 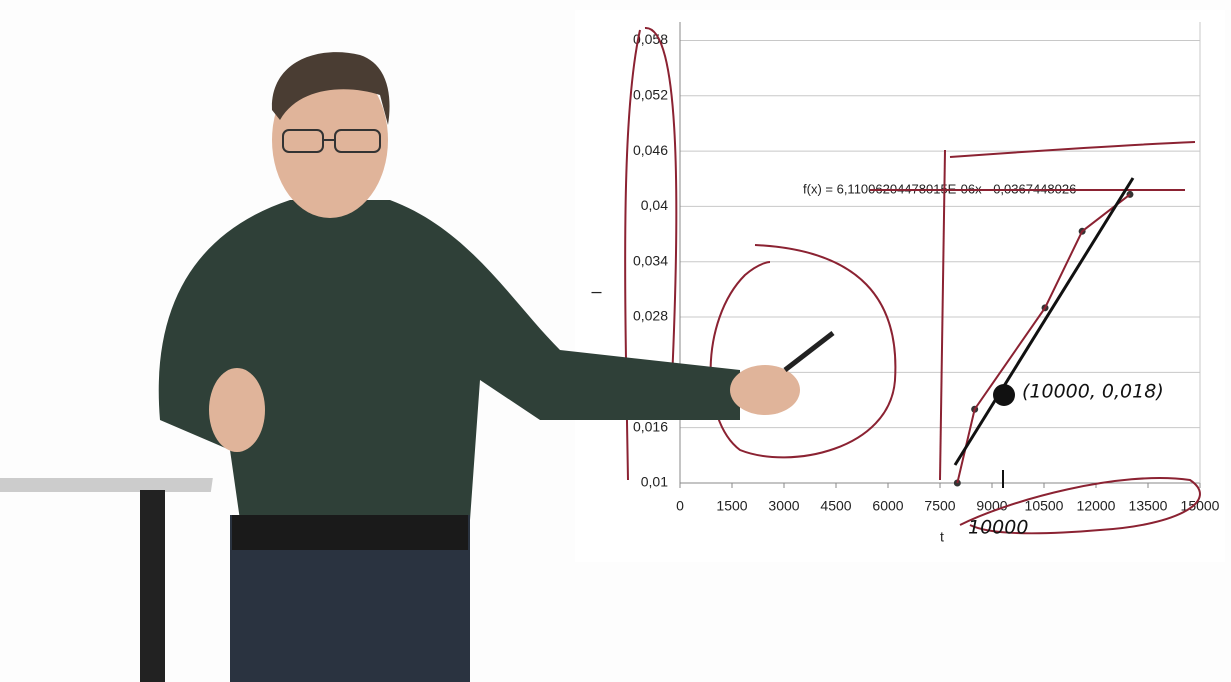 What do you see at coordinates (680, 506) in the screenshot?
I see `x-tick-label: 0` at bounding box center [680, 506].